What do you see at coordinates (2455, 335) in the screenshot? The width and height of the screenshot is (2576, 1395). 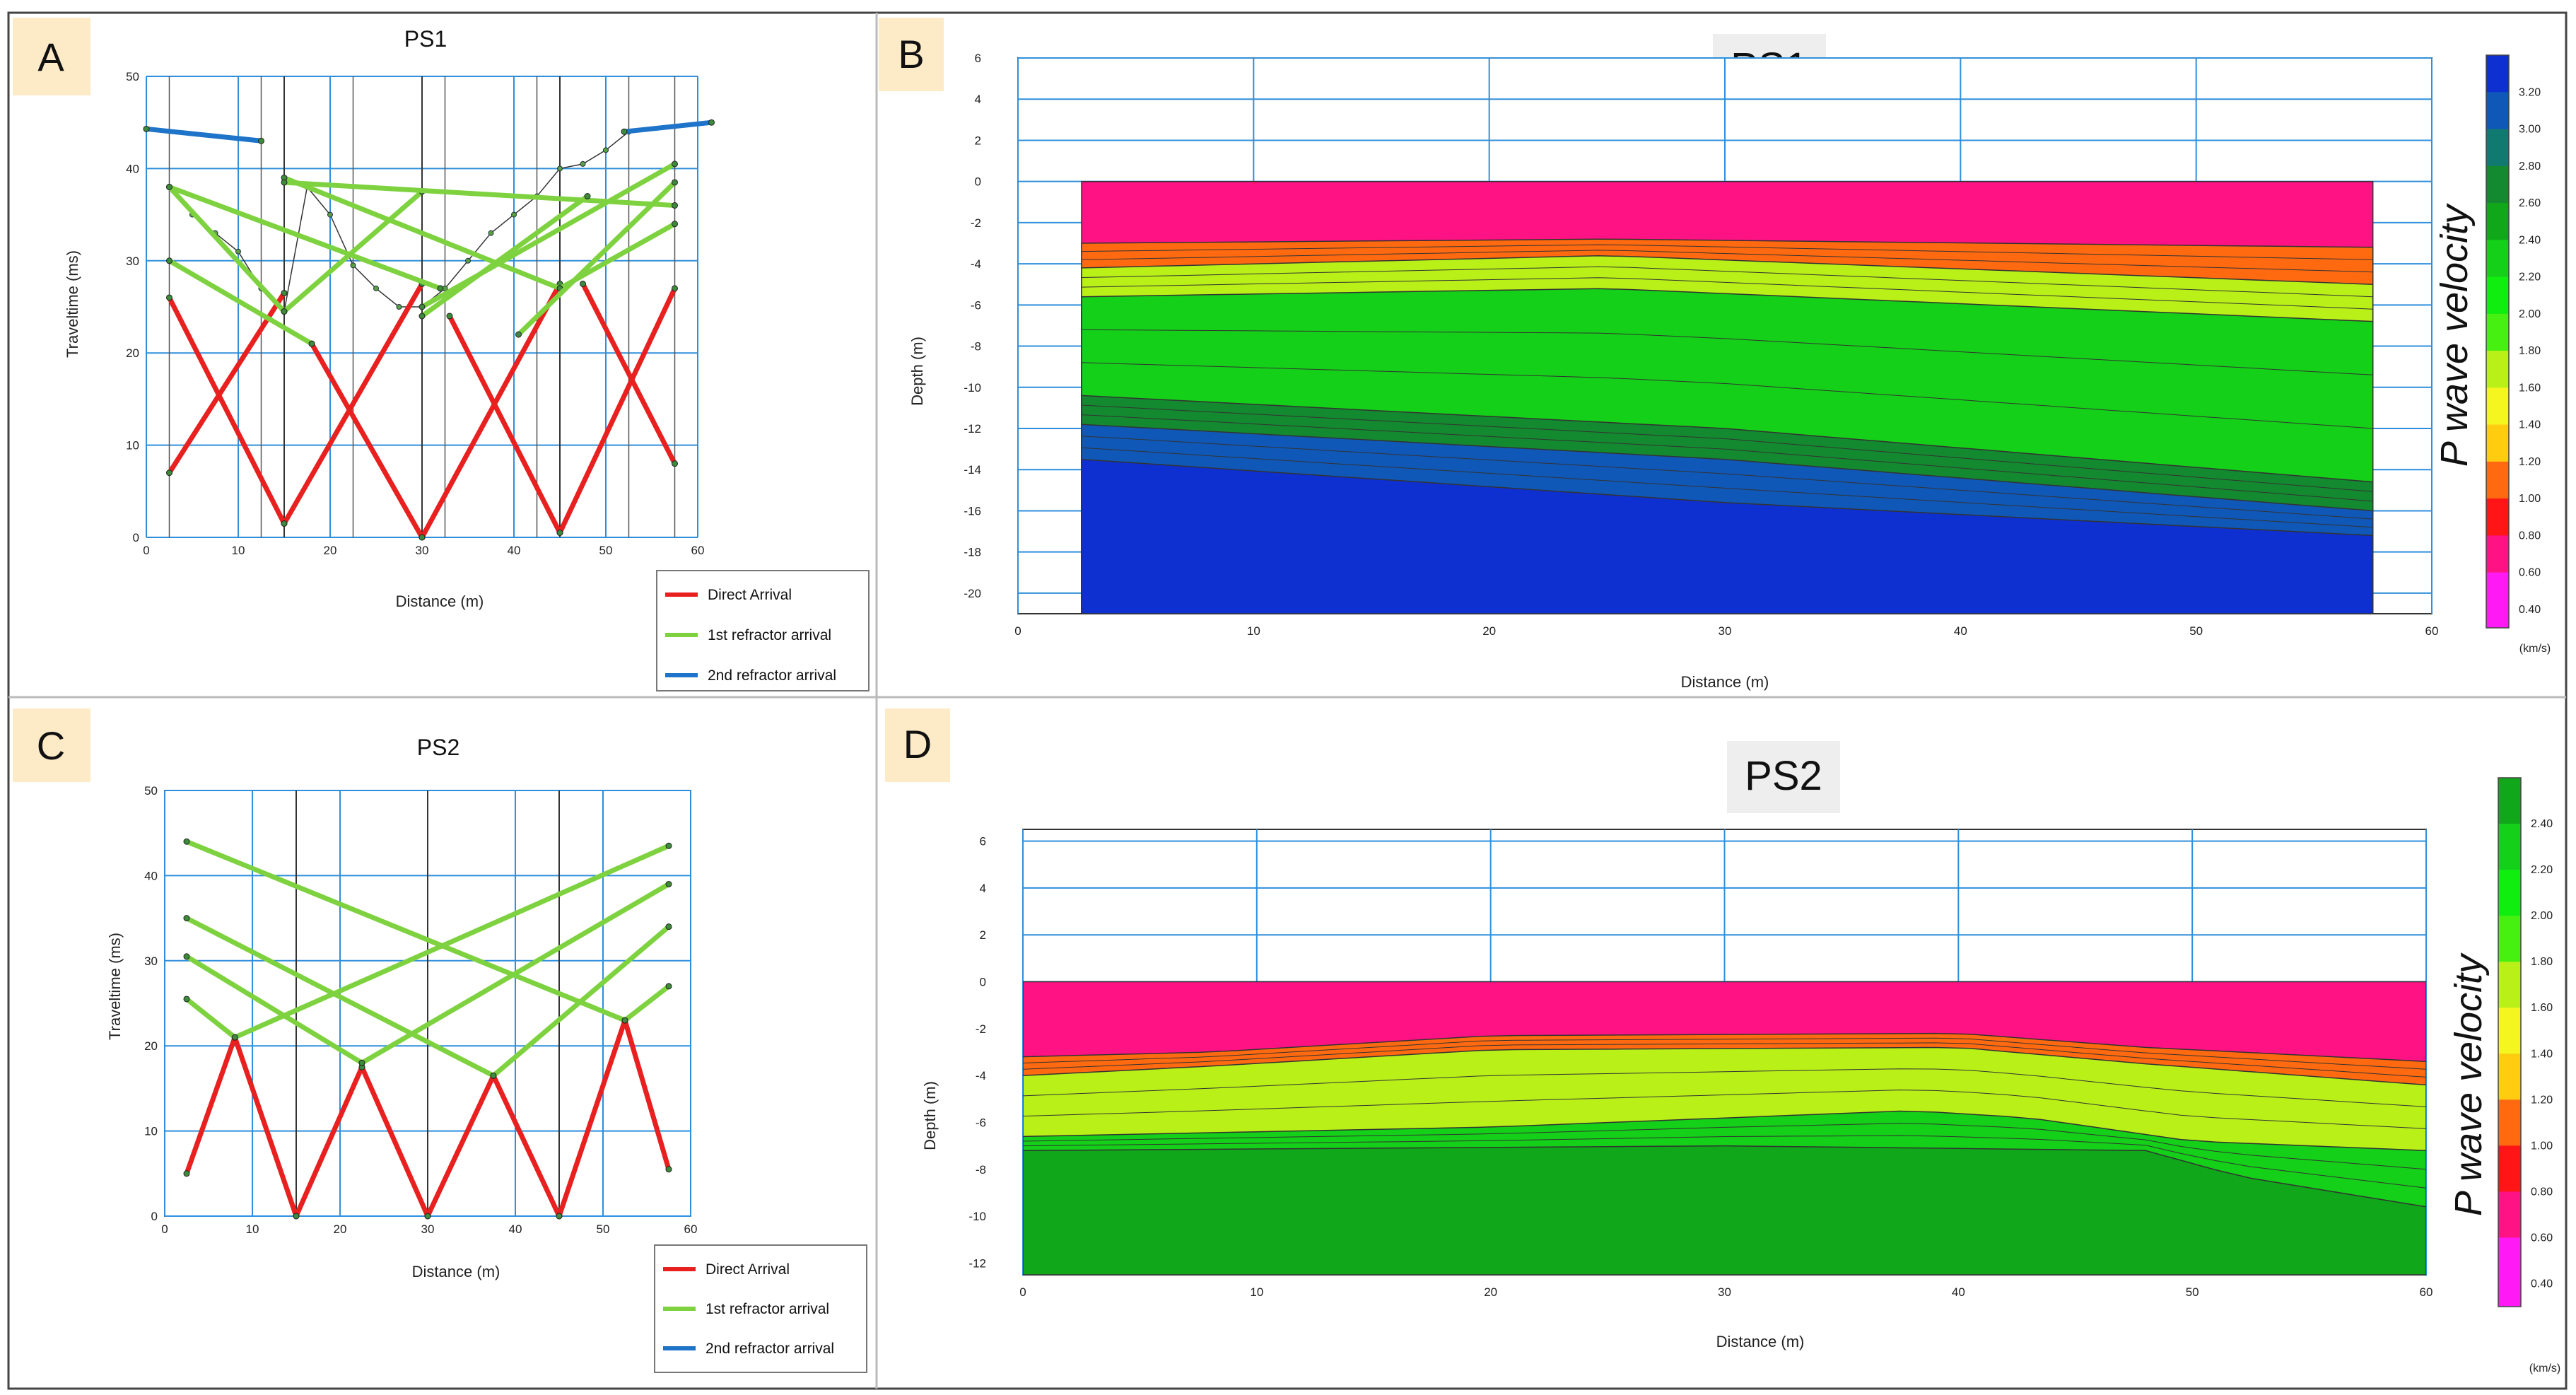 I see `panel-b-colorbar-title: P wave velocity` at bounding box center [2455, 335].